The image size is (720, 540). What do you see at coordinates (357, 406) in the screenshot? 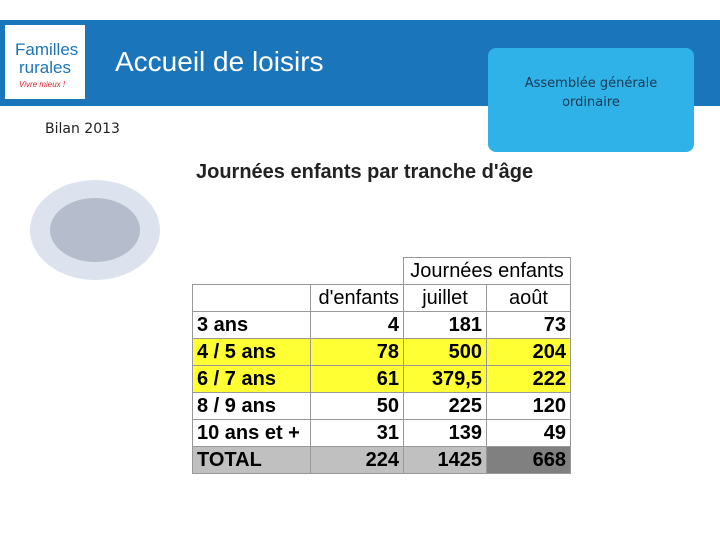
I see `number-cell: 50` at bounding box center [357, 406].